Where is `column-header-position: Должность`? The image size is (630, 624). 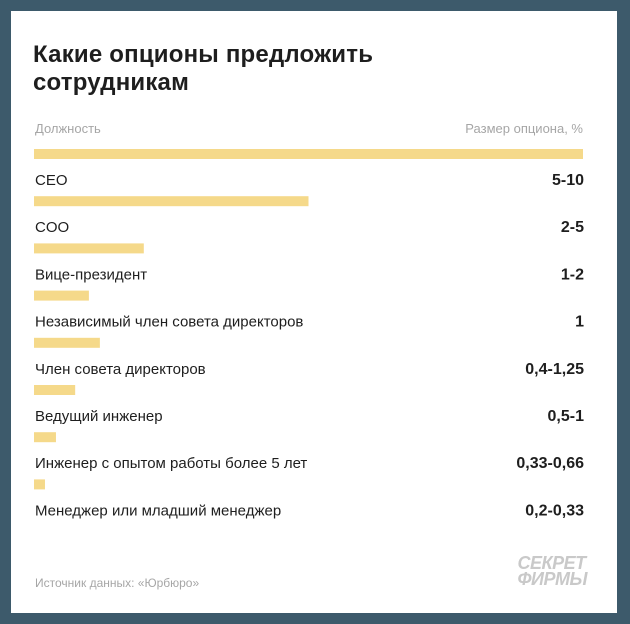 column-header-position: Должность is located at coordinates (68, 128).